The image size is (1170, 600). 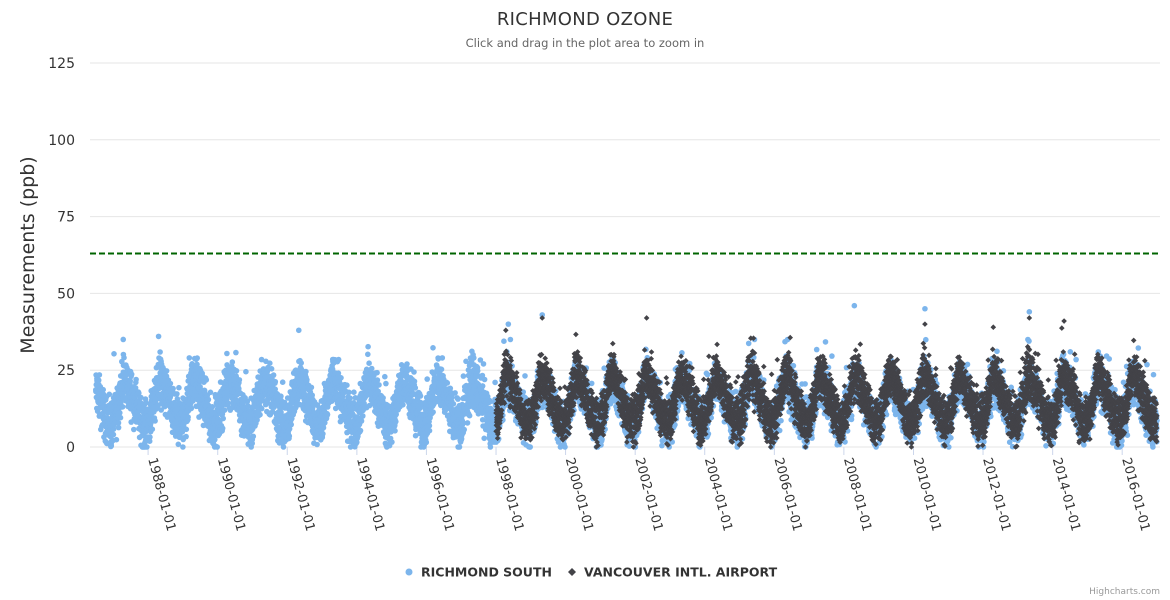 I want to click on y-tick-label: 25, so click(x=66, y=371).